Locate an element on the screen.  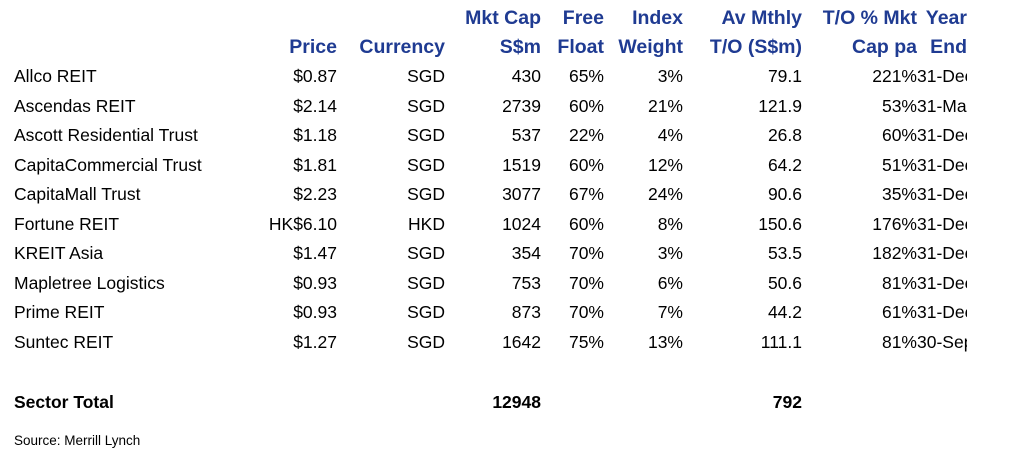
column-header-index-weight: Weight is located at coordinates (650, 47).